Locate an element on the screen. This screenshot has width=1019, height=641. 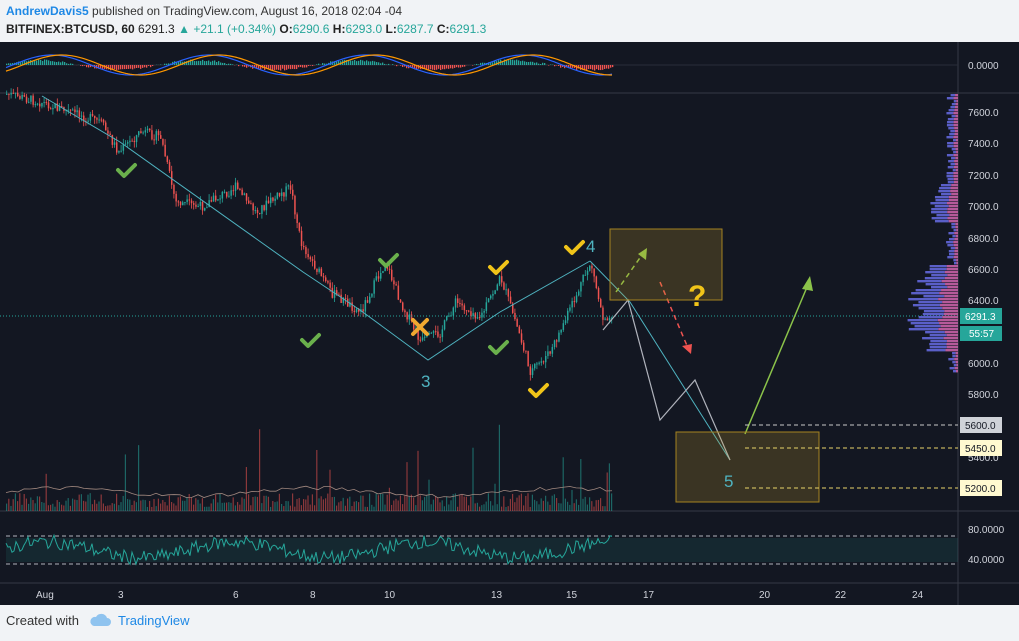
tradingview-link: TradingView is located at coordinates (154, 620).